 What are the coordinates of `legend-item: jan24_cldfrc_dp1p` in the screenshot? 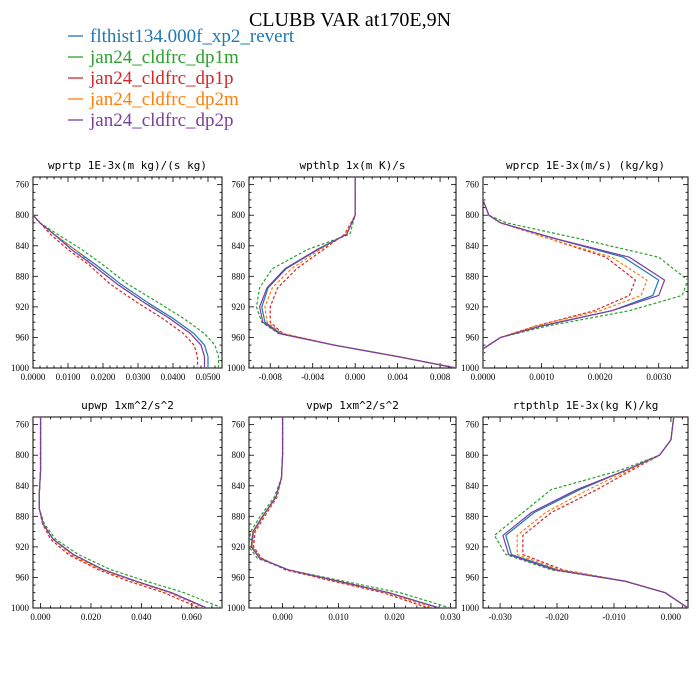 It's located at (151, 78).